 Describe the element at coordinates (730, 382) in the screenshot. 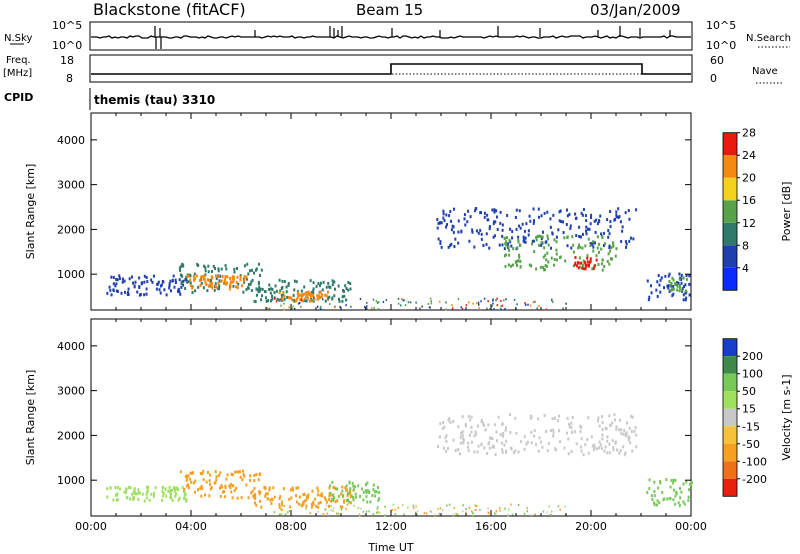

I see `colorbar-segment` at that location.